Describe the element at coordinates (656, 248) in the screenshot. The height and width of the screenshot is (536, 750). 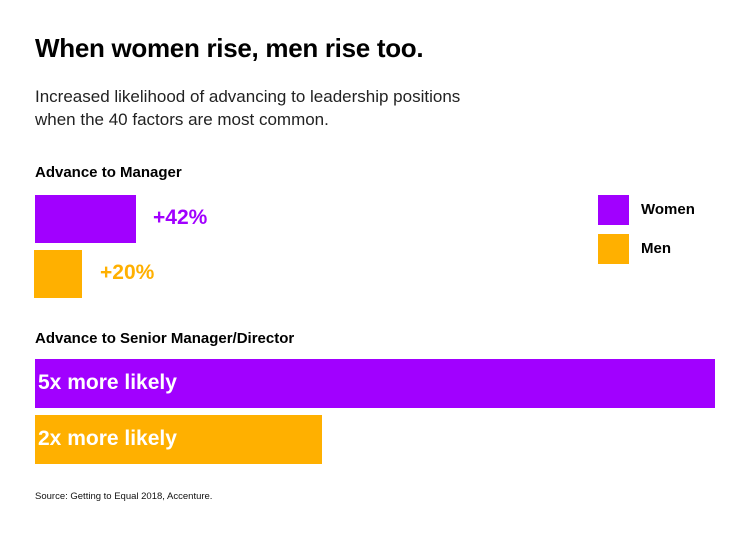
I see `legend-label-men: Men` at that location.